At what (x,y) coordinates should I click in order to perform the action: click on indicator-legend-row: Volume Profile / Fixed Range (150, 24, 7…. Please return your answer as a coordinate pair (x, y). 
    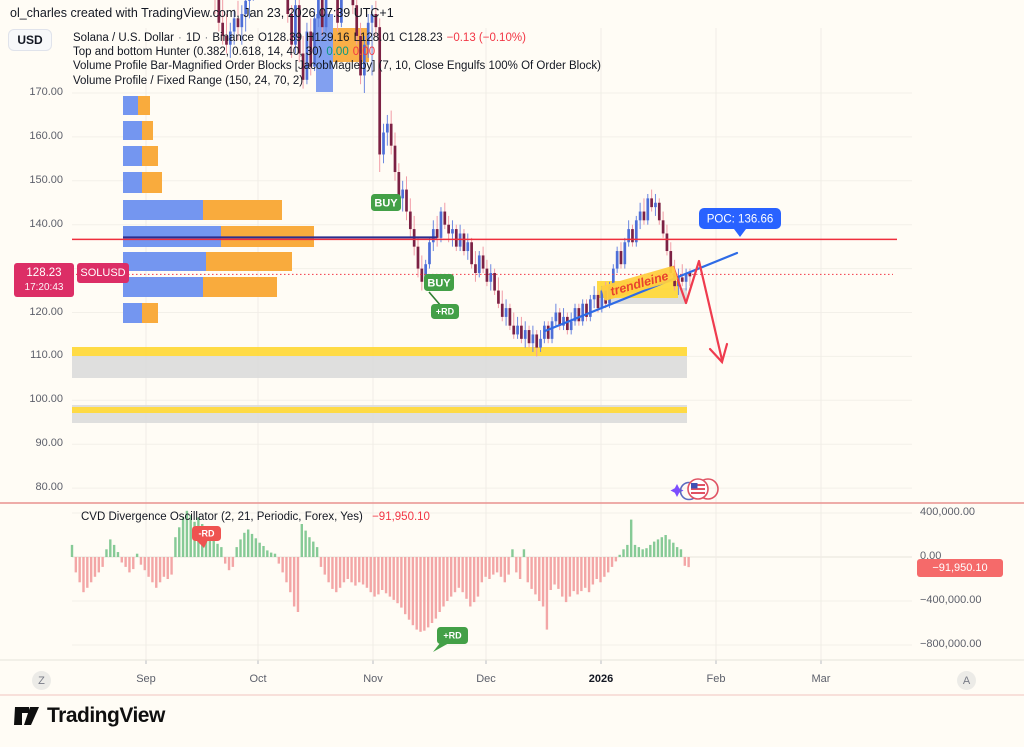
    Looking at the image, I should click on (337, 81).